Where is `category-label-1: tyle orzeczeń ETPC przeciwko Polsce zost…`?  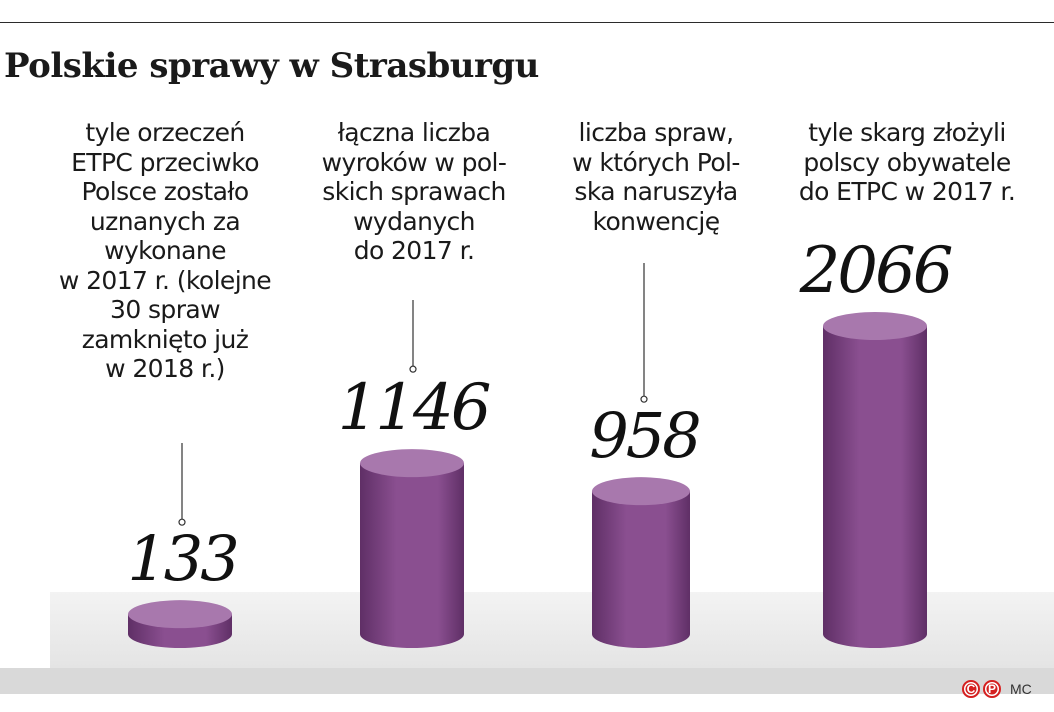 category-label-1: tyle orzeczeń ETPC przeciwko Polsce zost… is located at coordinates (165, 250).